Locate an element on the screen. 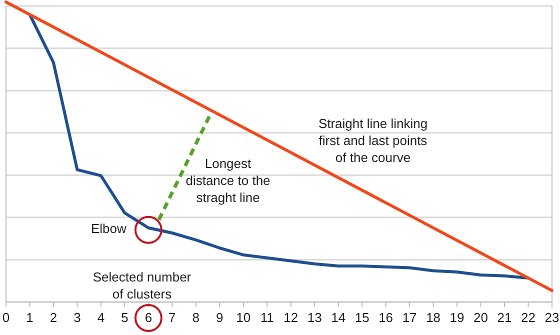 This screenshot has width=560, height=335. x-tick-label: 2 is located at coordinates (54, 317).